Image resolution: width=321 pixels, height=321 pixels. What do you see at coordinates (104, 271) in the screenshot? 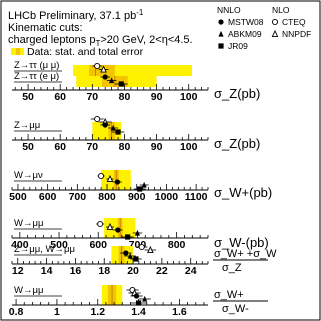
I see `tick-label-ratio_wz-18: 18` at bounding box center [104, 271].